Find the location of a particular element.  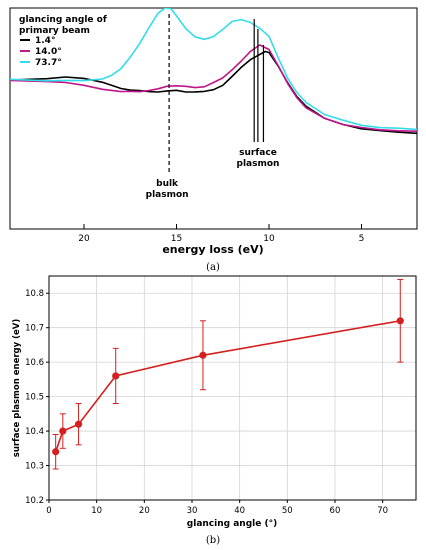

chart-b-y-label: surface plasmon energy (eV) is located at coordinates (17, 388).